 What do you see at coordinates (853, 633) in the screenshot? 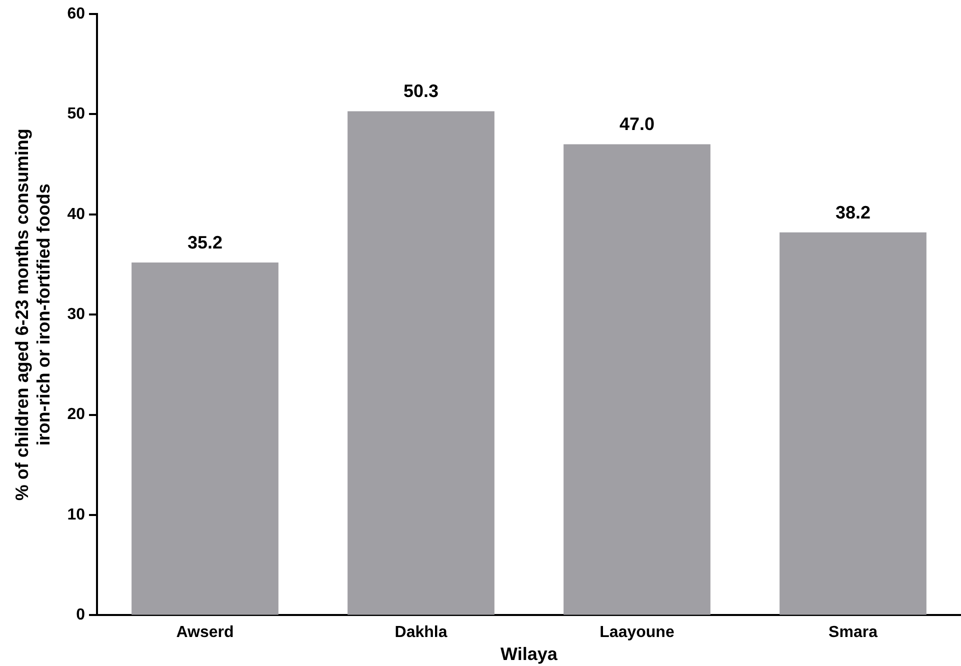
I see `x-tick-label: Smara` at bounding box center [853, 633].